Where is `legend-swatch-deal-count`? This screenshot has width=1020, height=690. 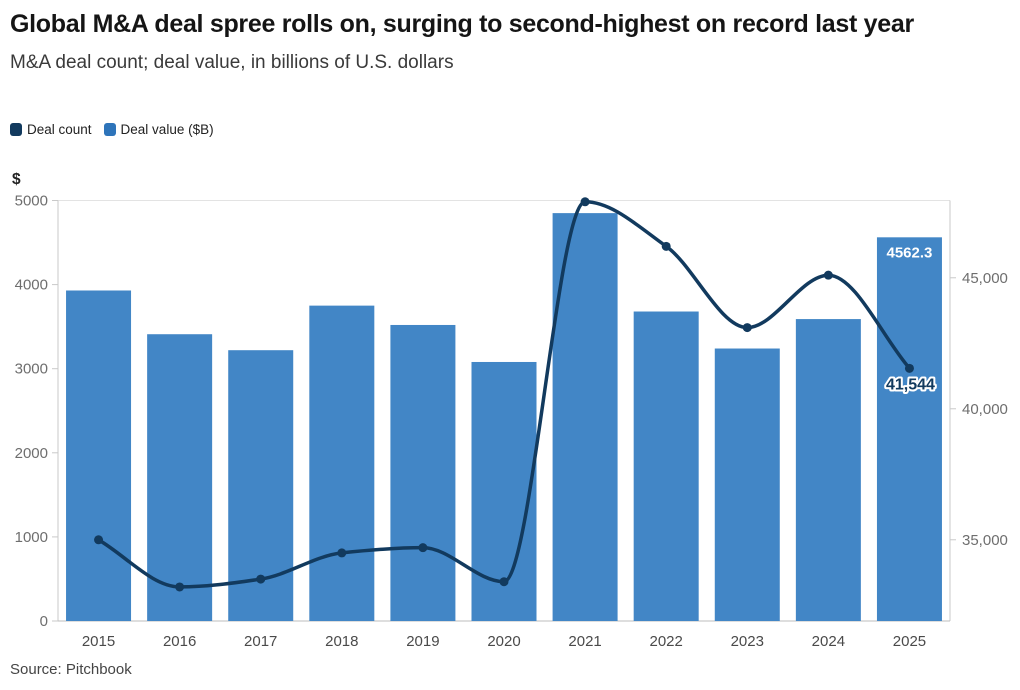
legend-swatch-deal-count is located at coordinates (16, 129).